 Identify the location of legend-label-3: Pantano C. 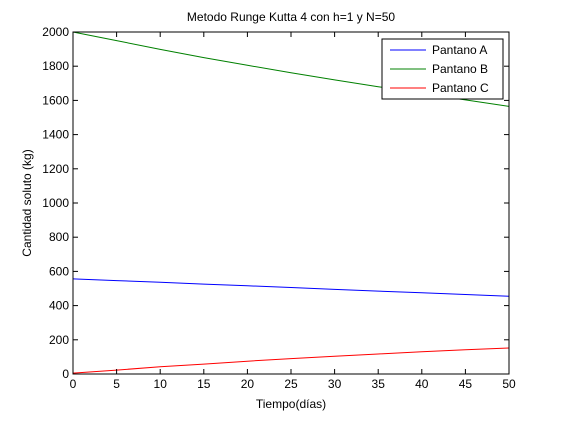
(460, 88).